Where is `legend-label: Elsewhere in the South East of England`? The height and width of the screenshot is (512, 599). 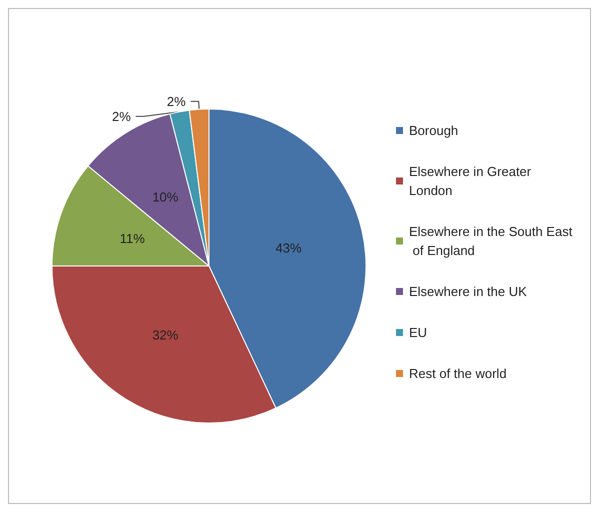
legend-label: Elsewhere in the South East of England is located at coordinates (491, 241).